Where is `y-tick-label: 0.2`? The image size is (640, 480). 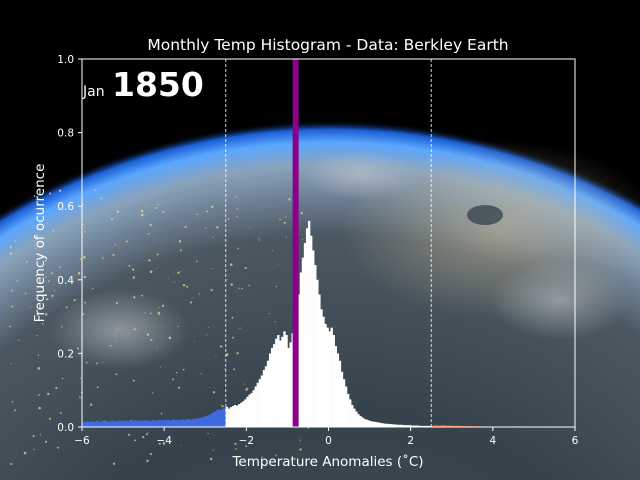
y-tick-label: 0.2 is located at coordinates (65, 354).